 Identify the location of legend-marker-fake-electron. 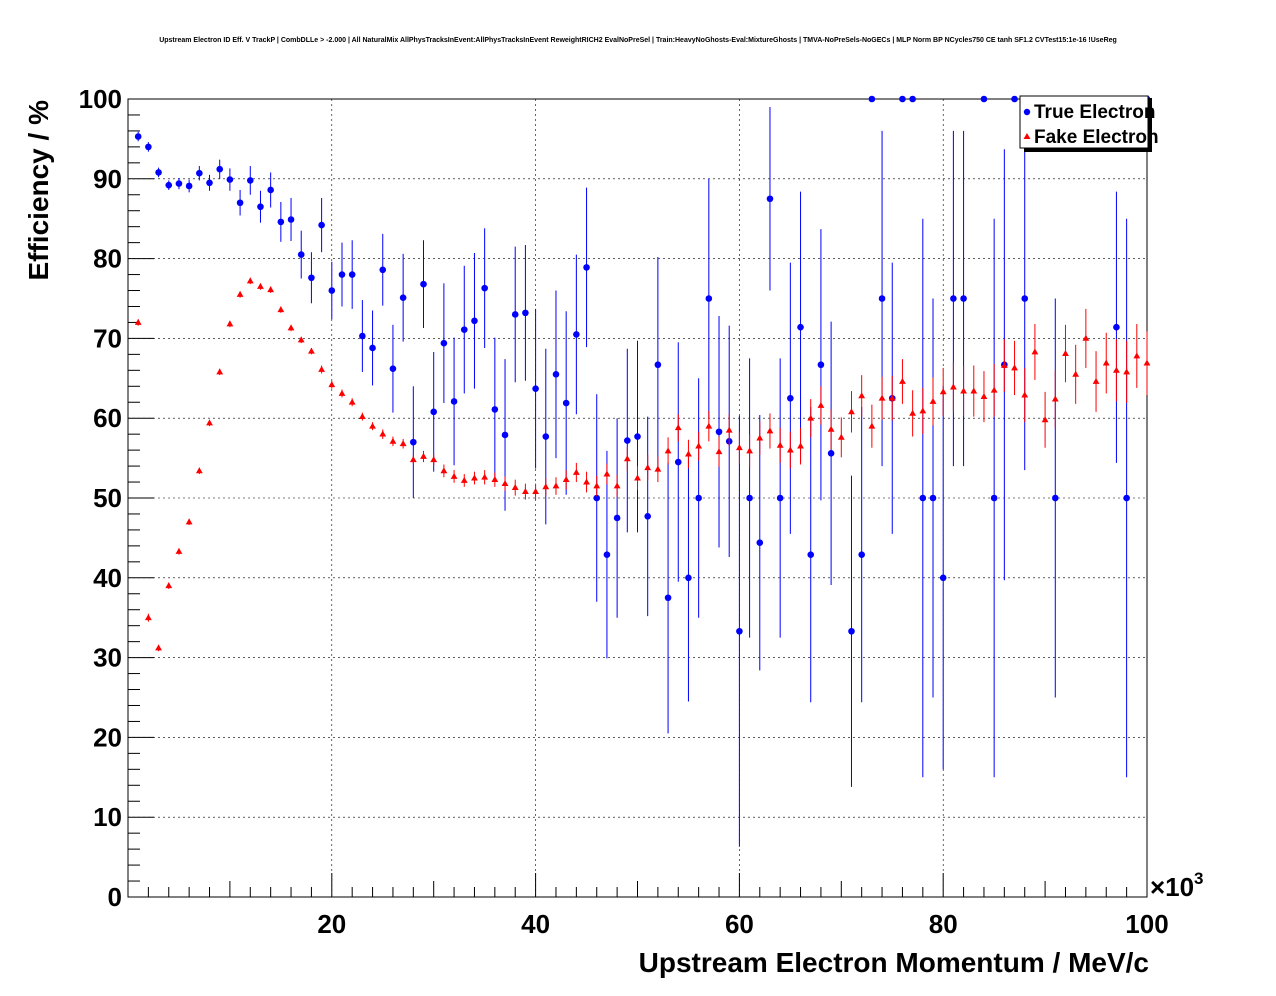
(1027, 136).